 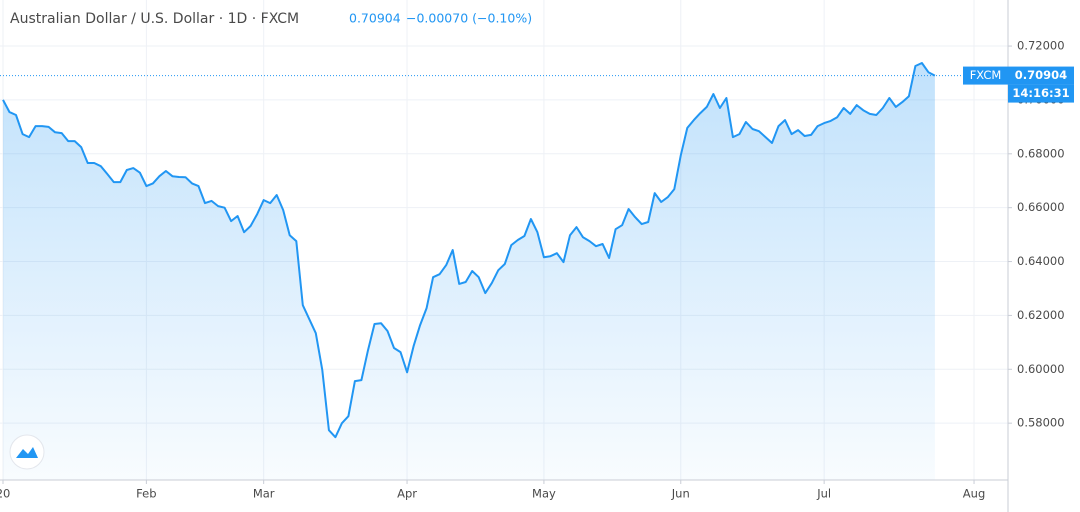 What do you see at coordinates (1041, 153) in the screenshot?
I see `y-tick-label: 0.68000` at bounding box center [1041, 153].